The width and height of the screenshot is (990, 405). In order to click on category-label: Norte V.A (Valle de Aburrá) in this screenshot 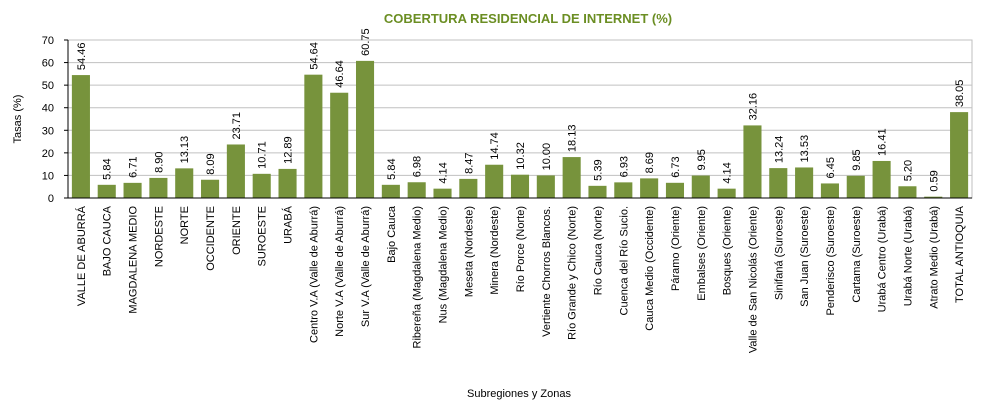, I will do `click(340, 271)`.